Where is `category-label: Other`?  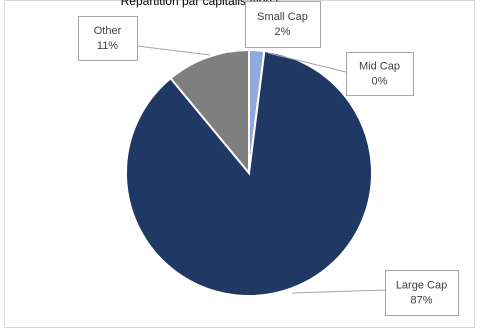 category-label: Other is located at coordinates (108, 31).